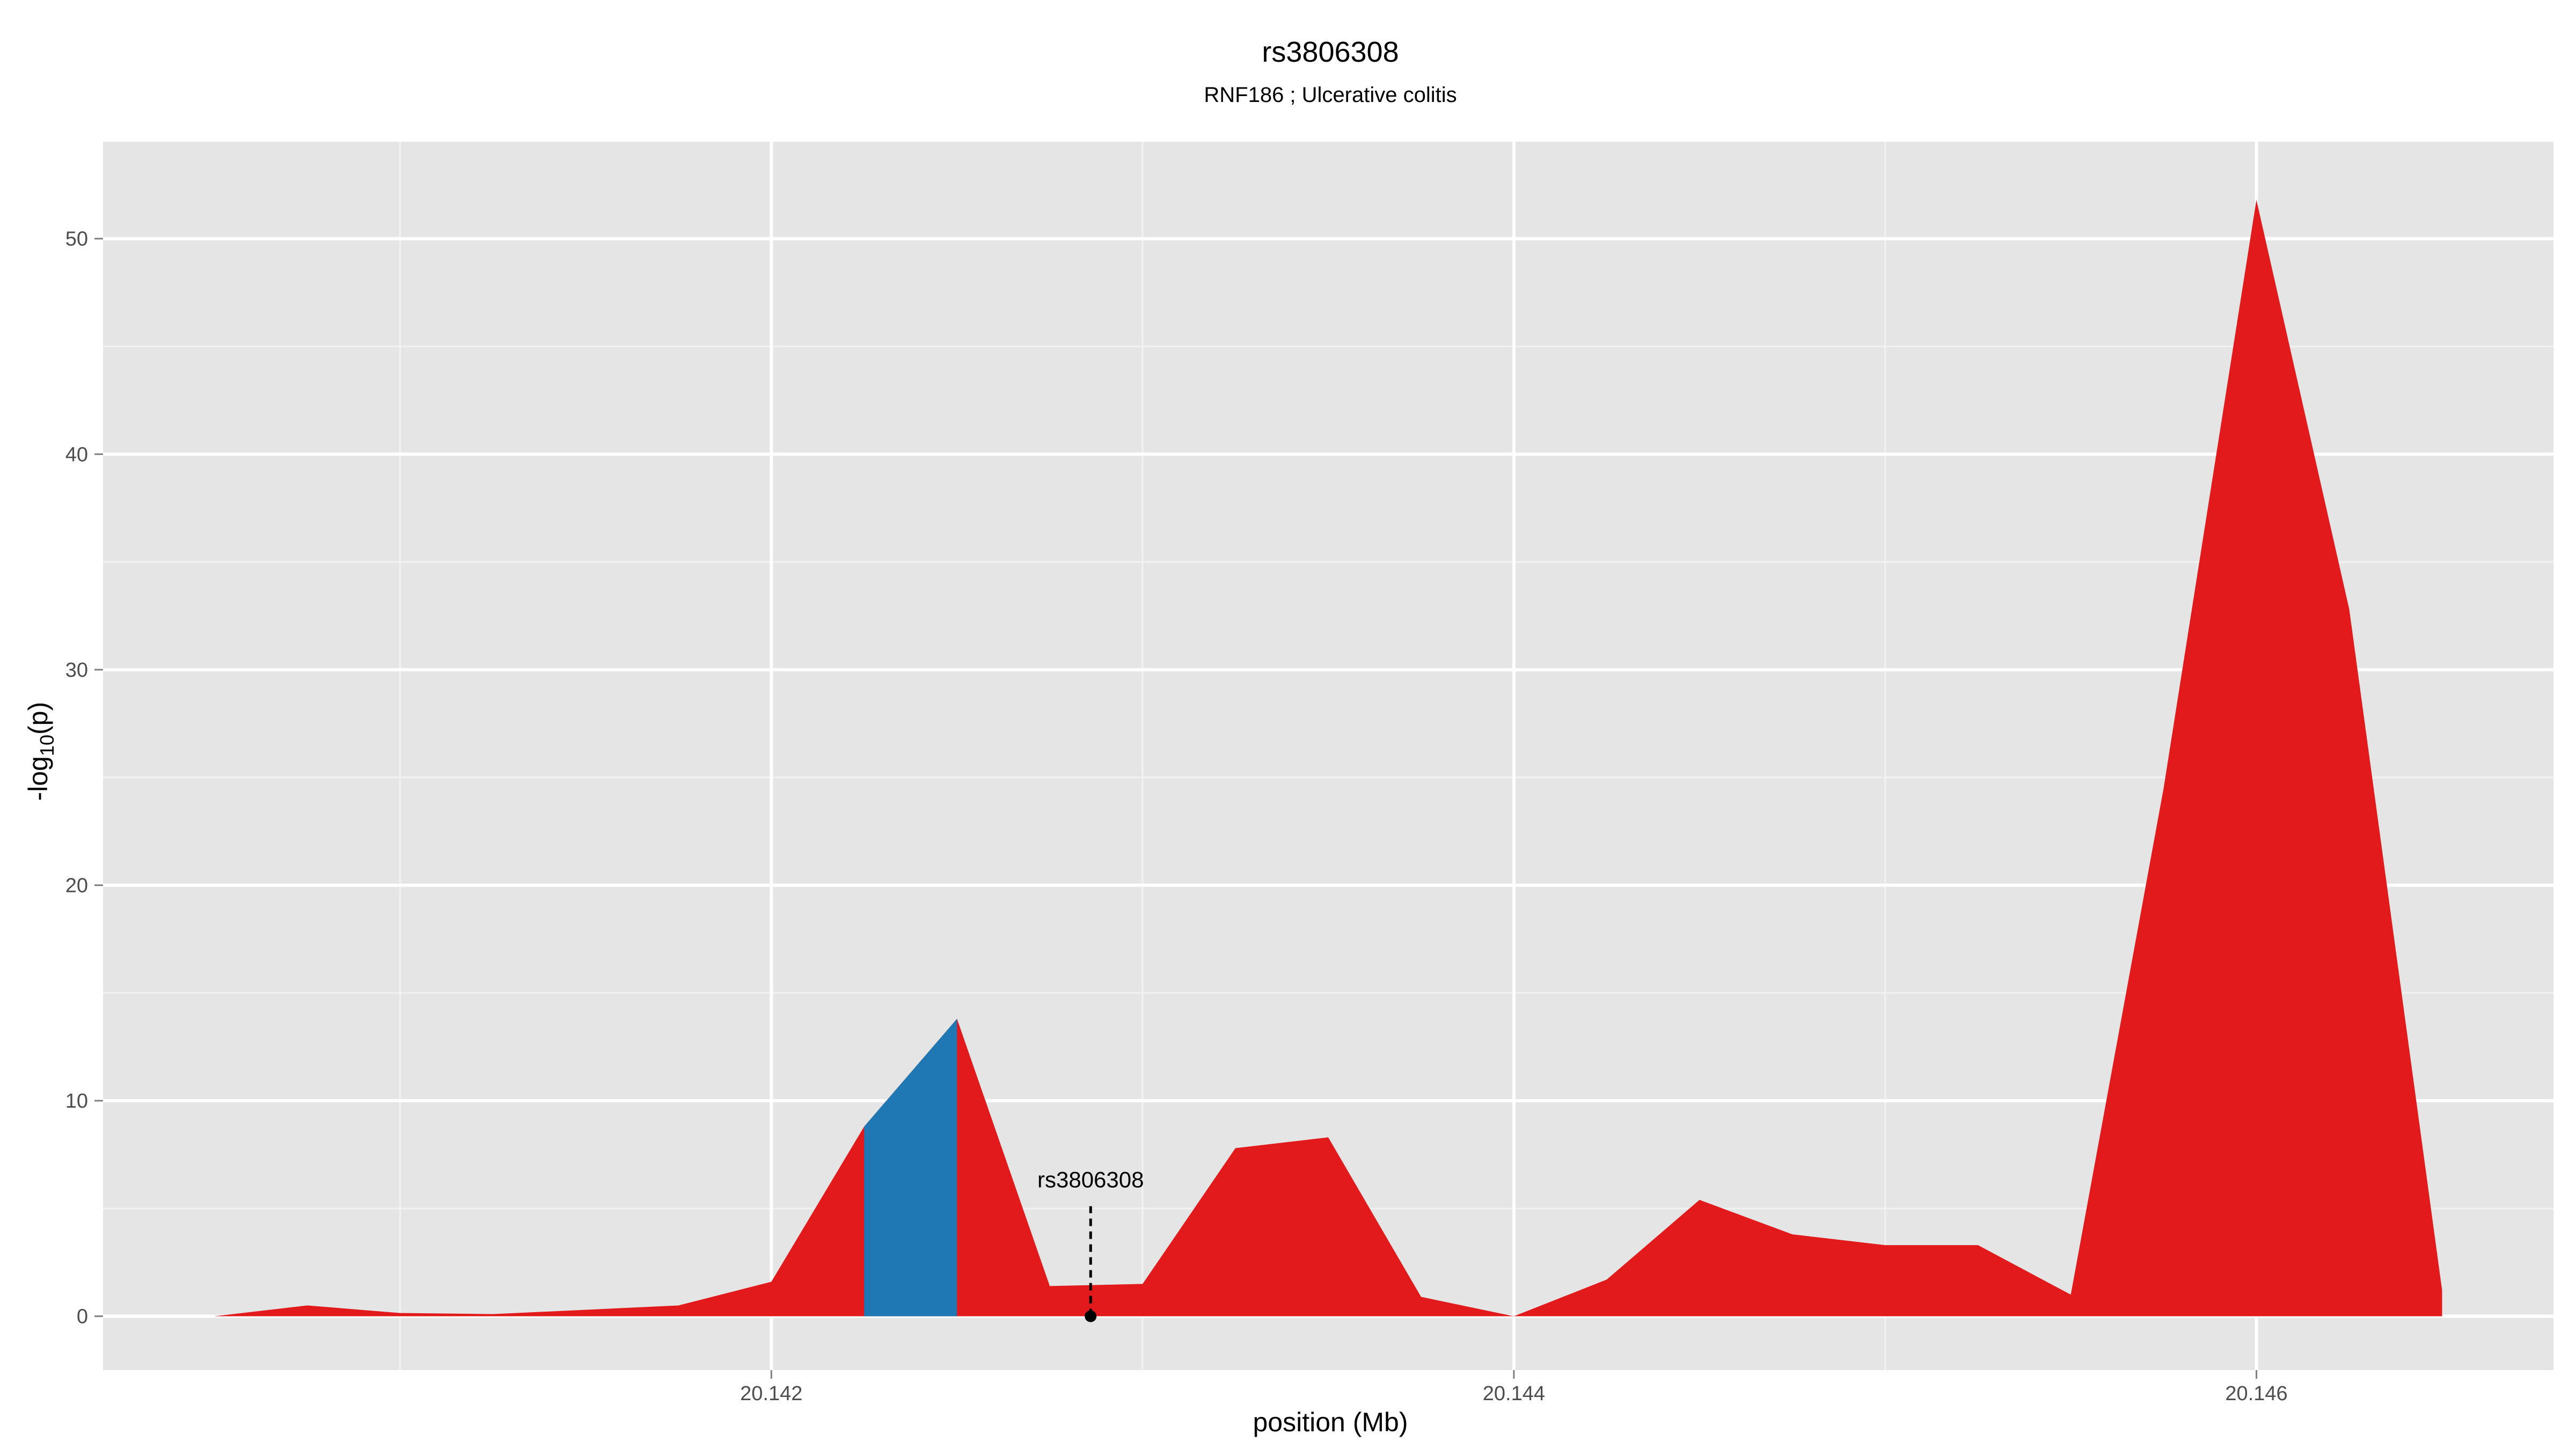 This screenshot has height=1449, width=2576. What do you see at coordinates (1091, 1316) in the screenshot?
I see `annotation-point` at bounding box center [1091, 1316].